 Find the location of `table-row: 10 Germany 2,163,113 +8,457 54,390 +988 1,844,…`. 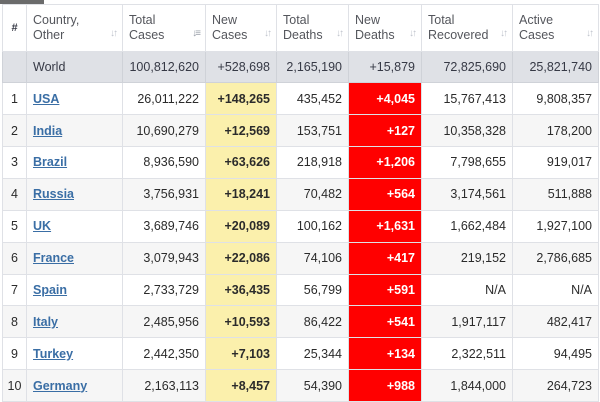

table-row: 10 Germany 2,163,113 +8,457 54,390 +988 1,844,… is located at coordinates (300, 385).